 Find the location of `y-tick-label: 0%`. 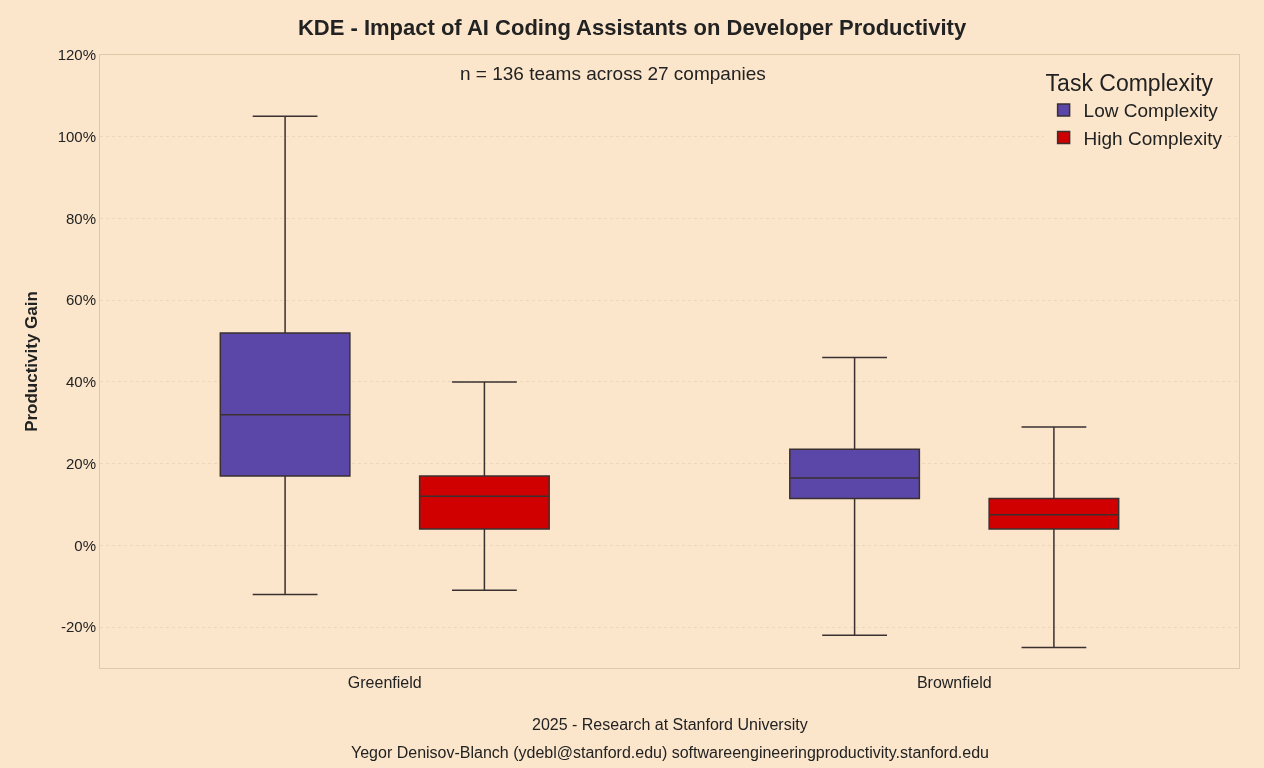

y-tick-label: 0% is located at coordinates (85, 545).